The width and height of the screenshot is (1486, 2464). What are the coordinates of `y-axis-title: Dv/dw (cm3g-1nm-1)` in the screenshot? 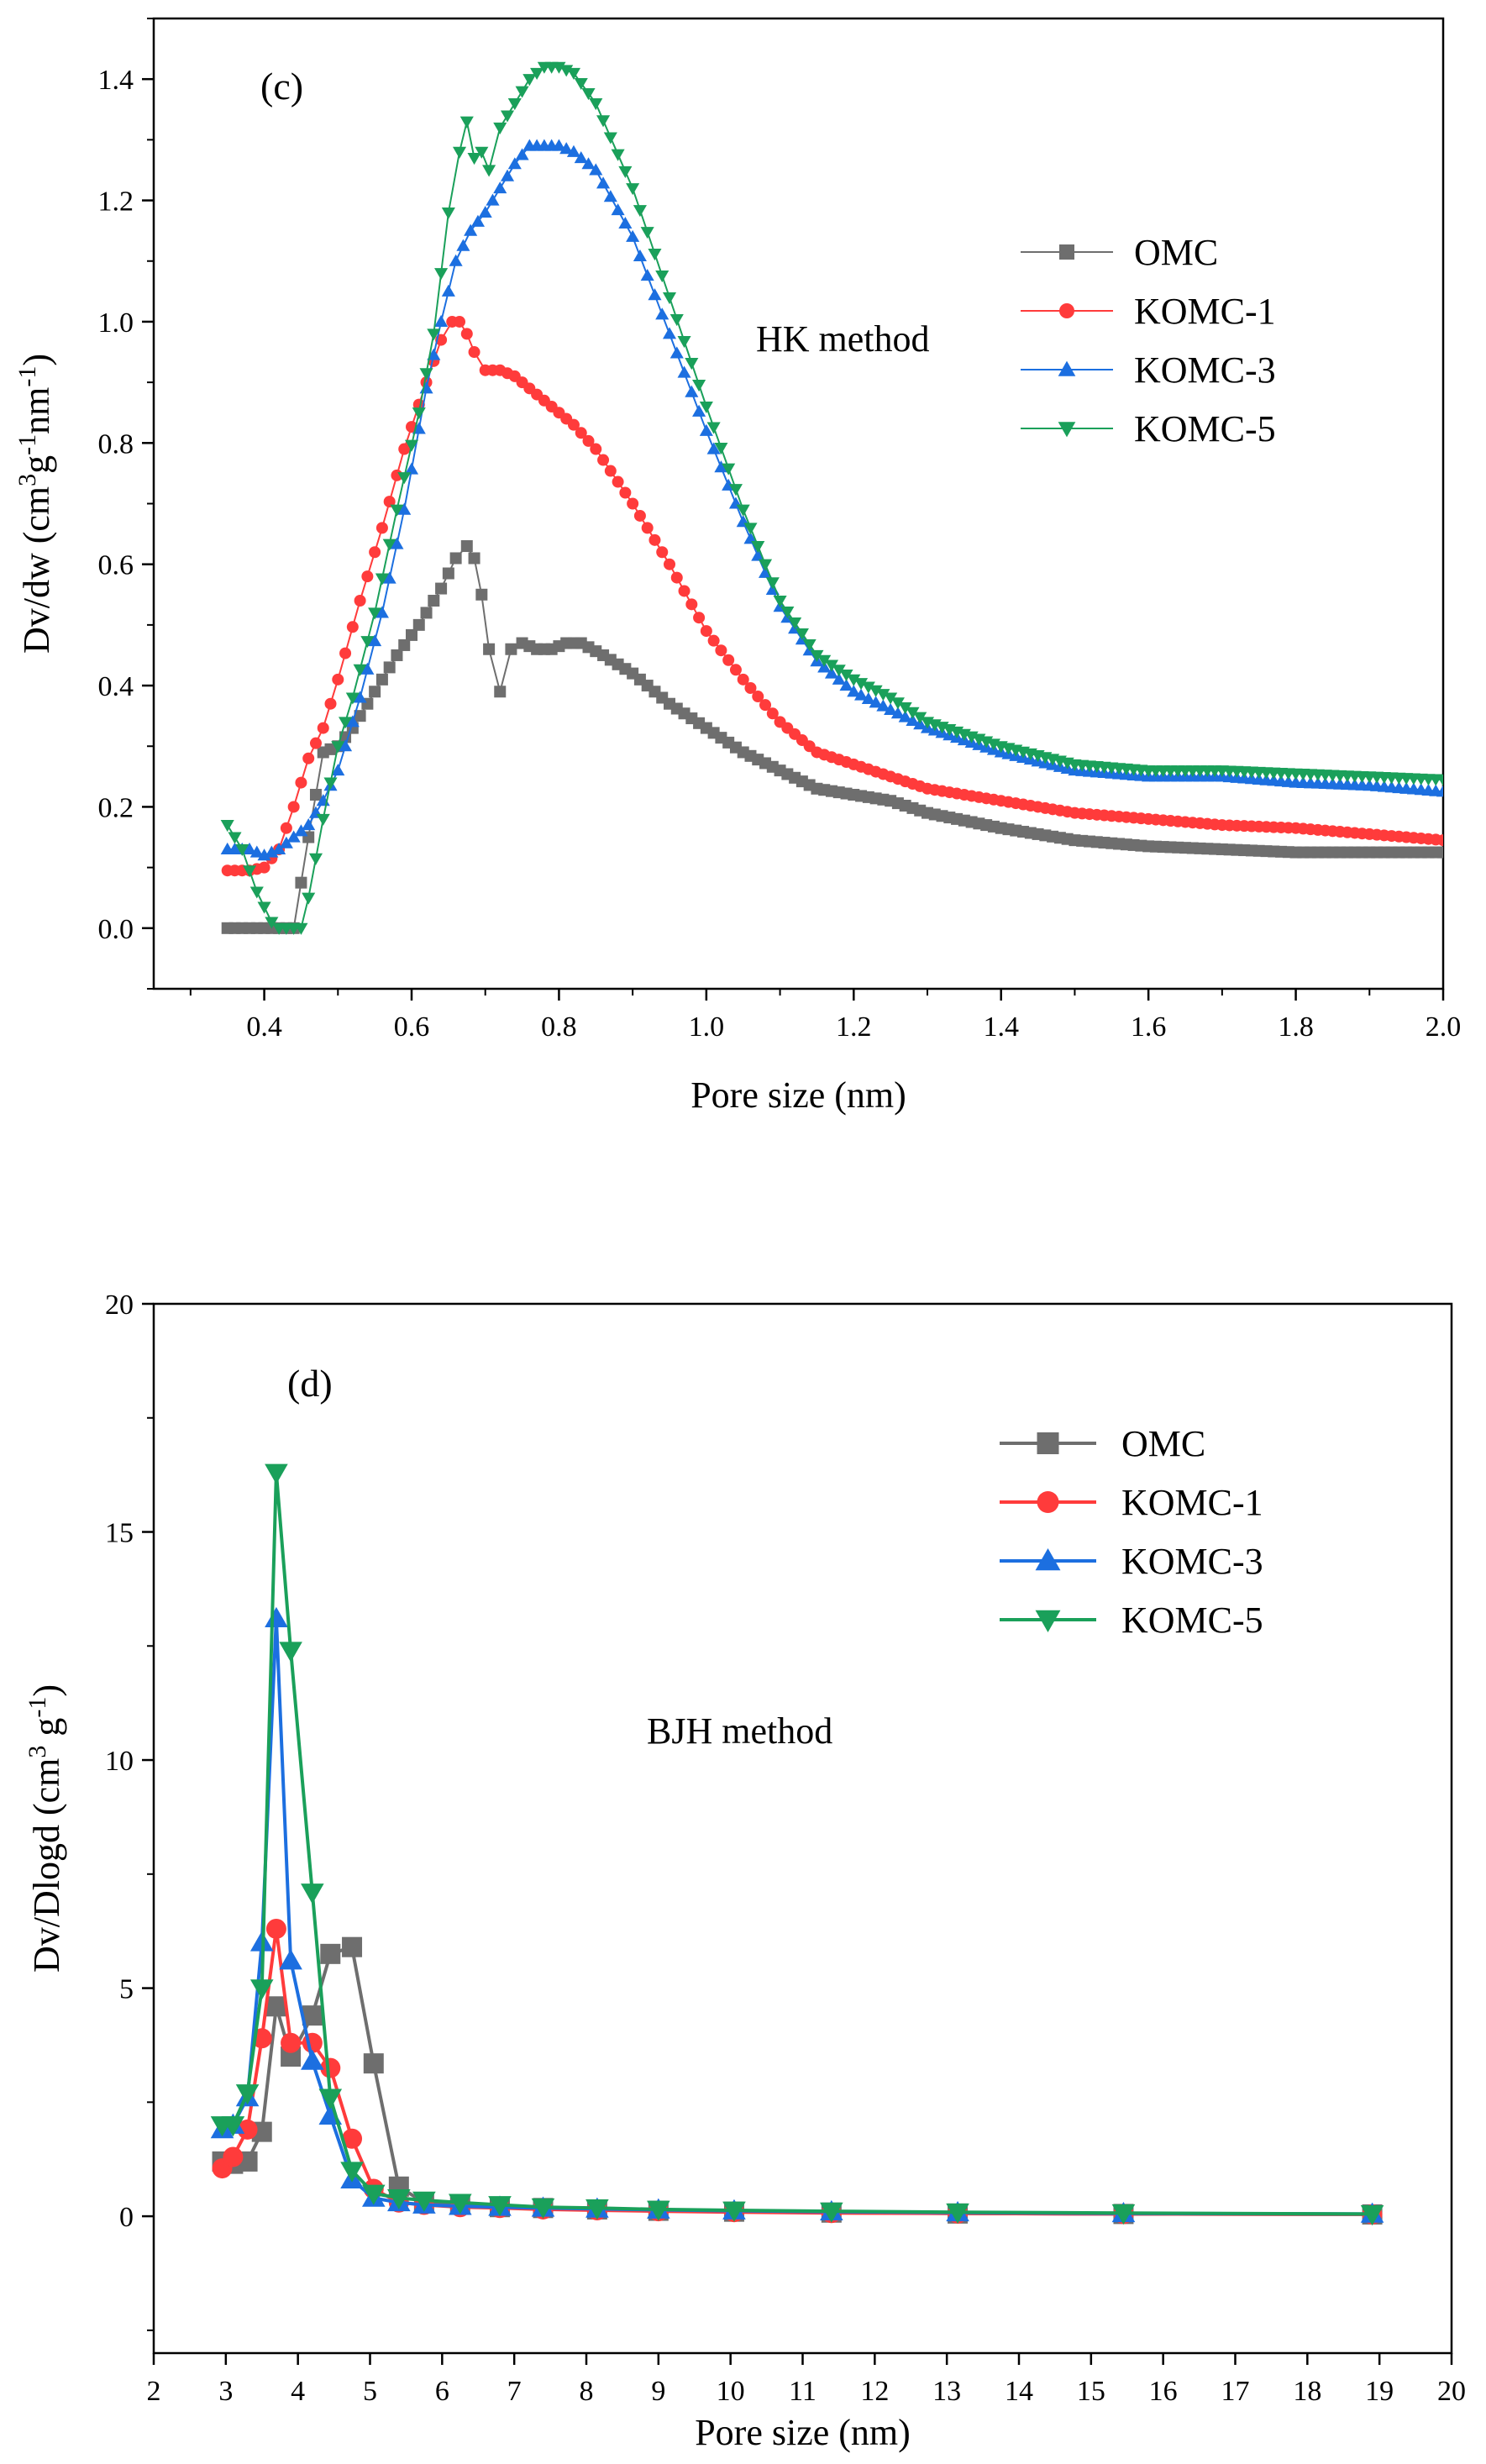 It's located at (35, 504).